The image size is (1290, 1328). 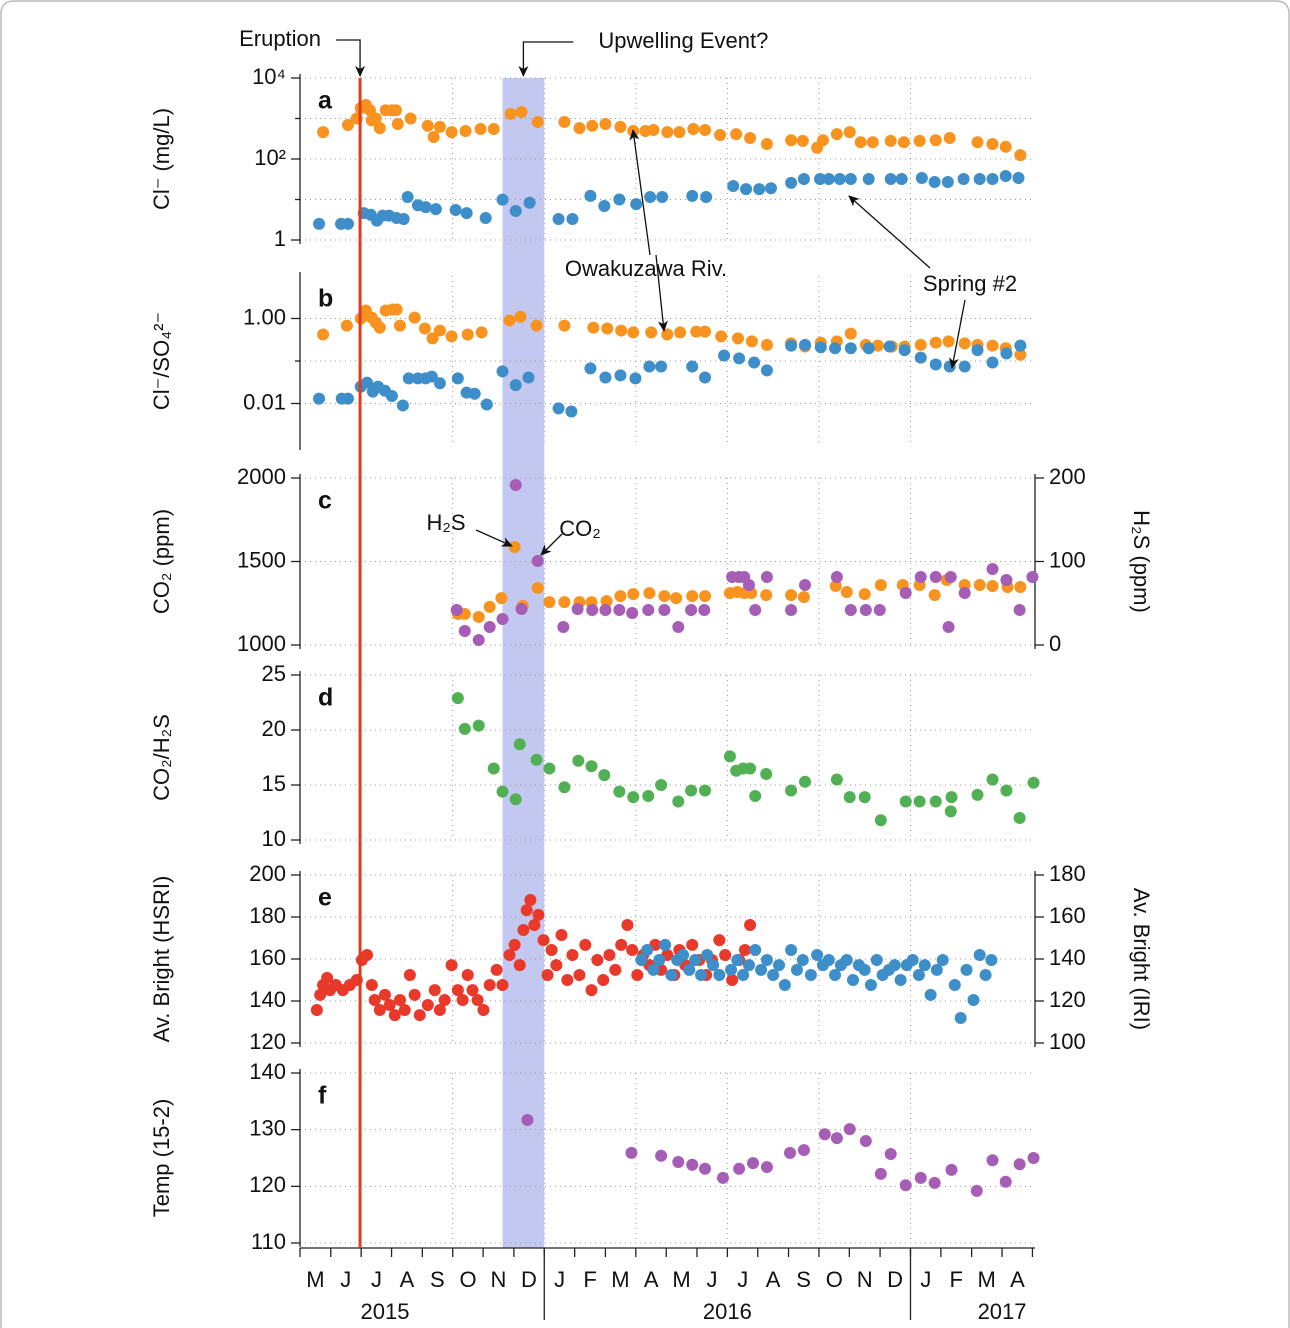 I want to click on y-axis-label: Cl⁻/SO₄²⁻, so click(x=161, y=361).